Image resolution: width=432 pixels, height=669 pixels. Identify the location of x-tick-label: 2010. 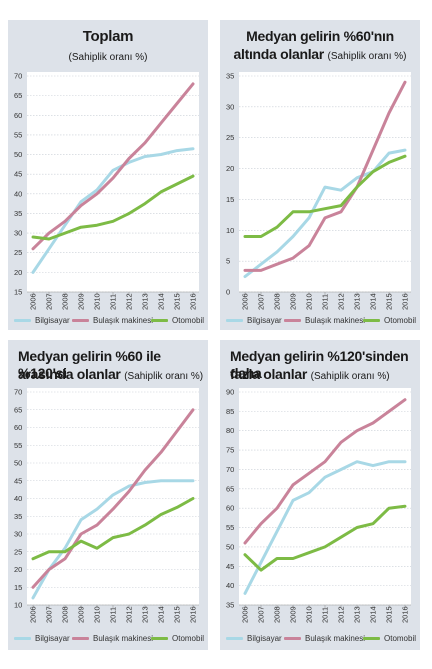
(97, 301).